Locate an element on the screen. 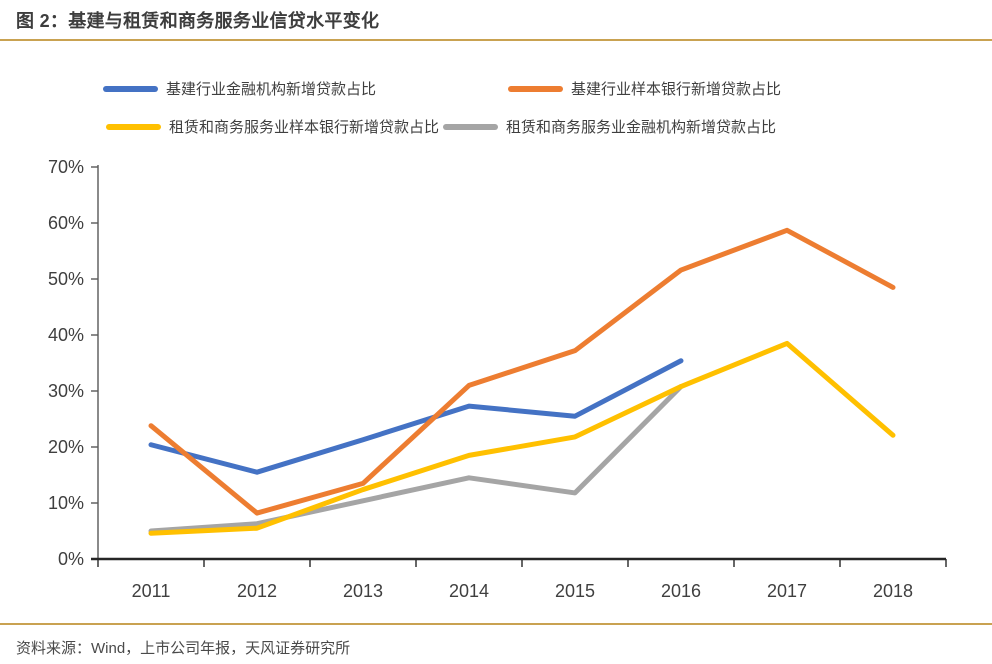 The image size is (992, 664). legend-label: 租赁和商务服务业样本银行新增贷款占比 is located at coordinates (304, 127).